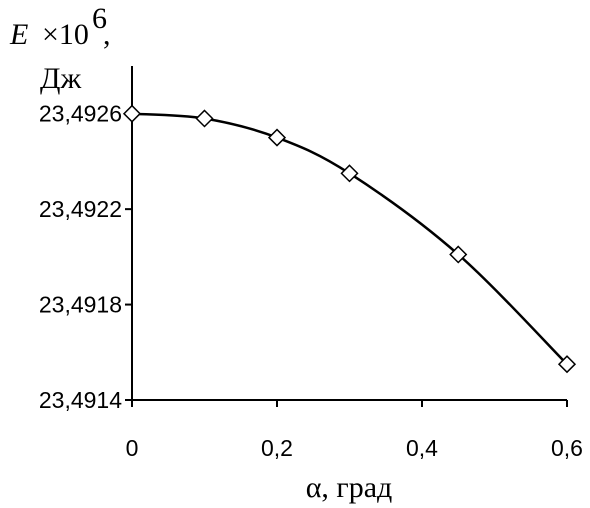  I want to click on y-tick-label: 23,4926, so click(80, 114).